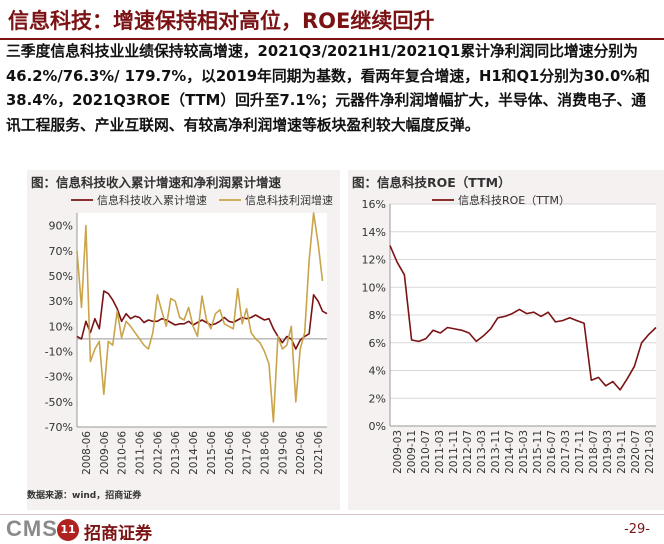 The height and width of the screenshot is (544, 664). What do you see at coordinates (61, 301) in the screenshot?
I see `y-tick-label: 30%` at bounding box center [61, 301].